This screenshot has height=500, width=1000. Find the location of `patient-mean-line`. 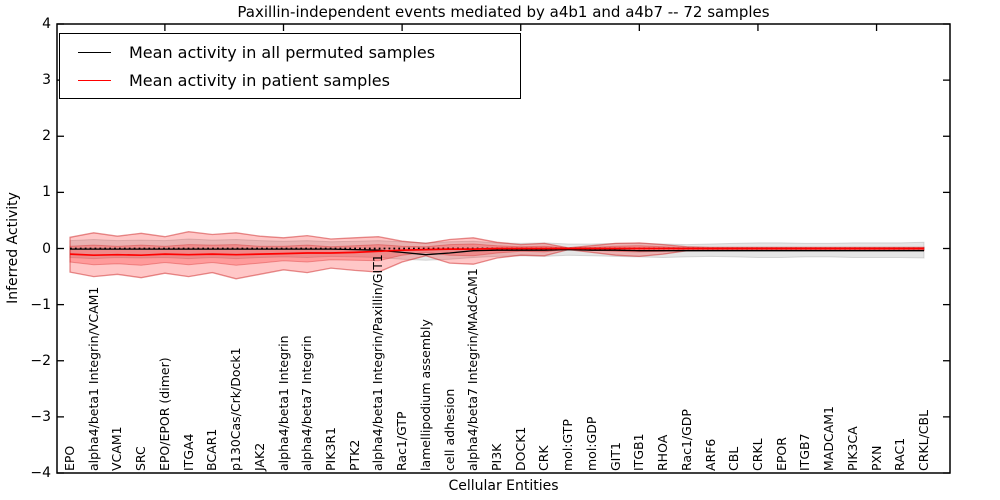

patient-mean-line is located at coordinates (496, 252).